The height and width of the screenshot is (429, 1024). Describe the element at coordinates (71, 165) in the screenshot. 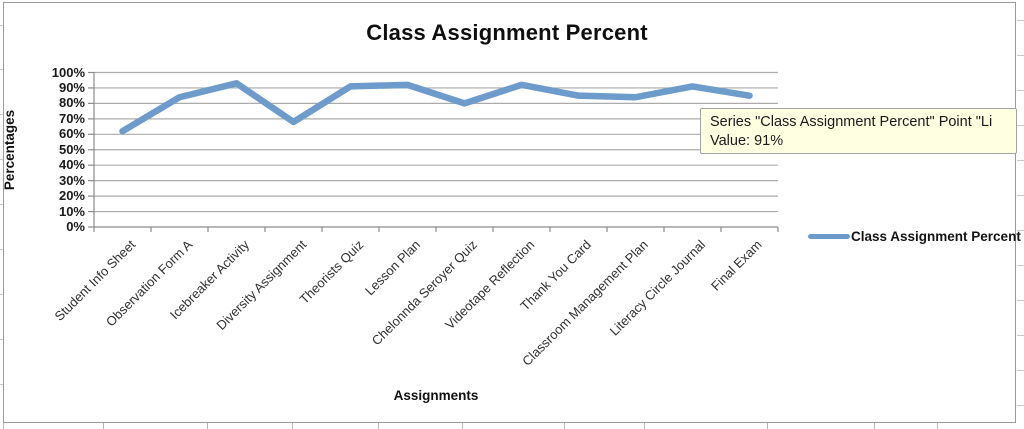

I see `y-tick-label: 40%` at that location.